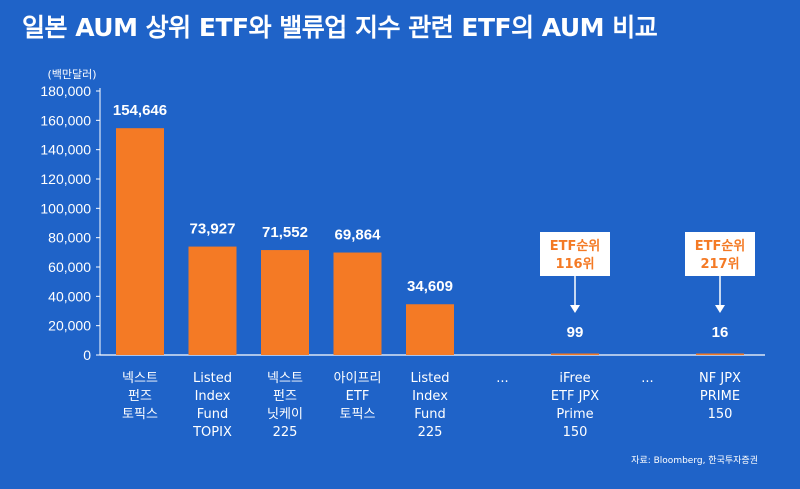  What do you see at coordinates (65, 120) in the screenshot?
I see `y-tick-label: 160,000` at bounding box center [65, 120].